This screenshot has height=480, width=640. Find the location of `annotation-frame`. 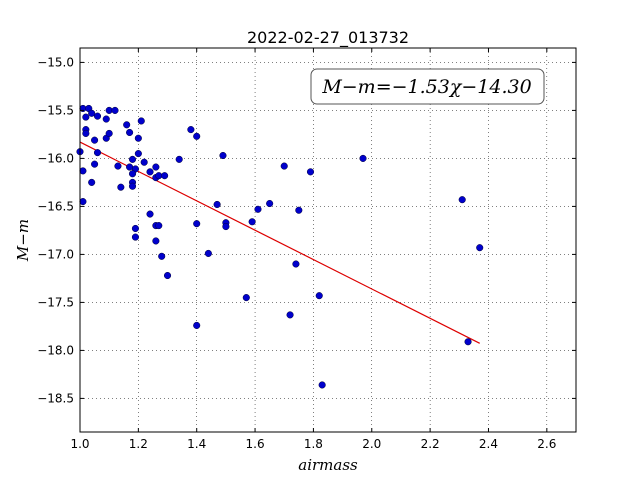

annotation-frame is located at coordinates (427, 86).